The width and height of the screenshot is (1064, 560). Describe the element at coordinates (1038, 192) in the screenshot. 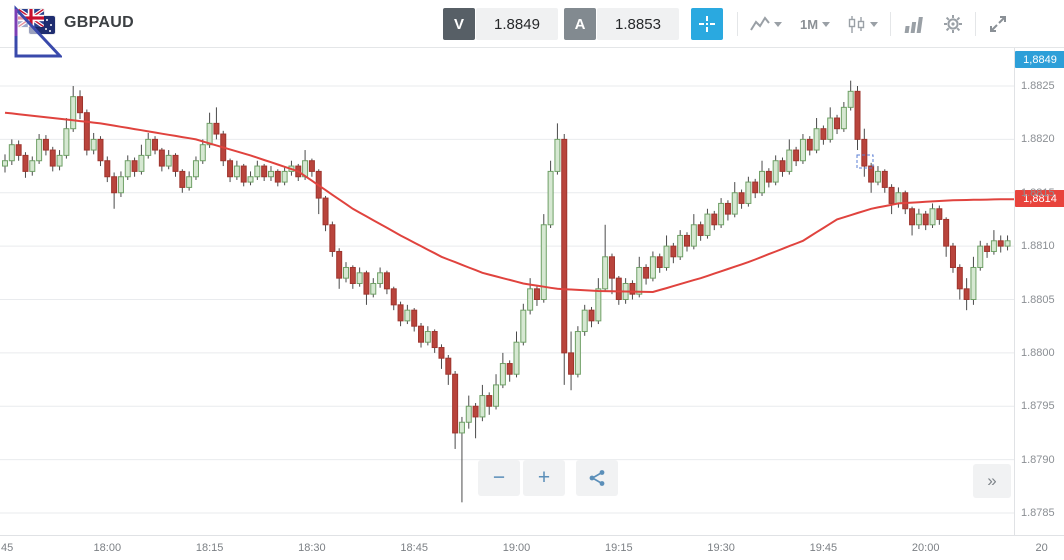

I see `price-axis-label: 1.8815` at that location.